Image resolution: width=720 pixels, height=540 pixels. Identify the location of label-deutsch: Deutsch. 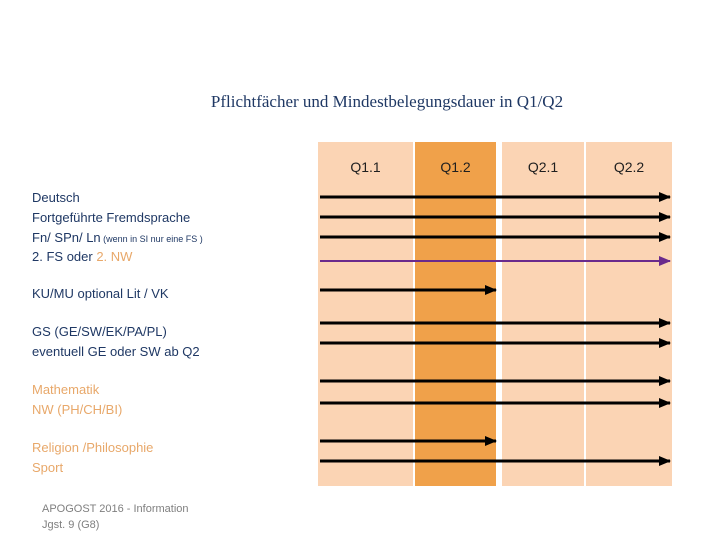
(56, 197).